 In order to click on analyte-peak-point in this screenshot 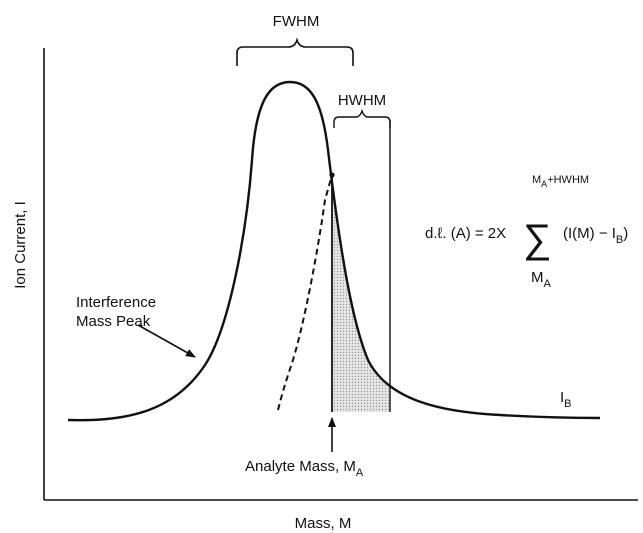, I will do `click(332, 175)`.